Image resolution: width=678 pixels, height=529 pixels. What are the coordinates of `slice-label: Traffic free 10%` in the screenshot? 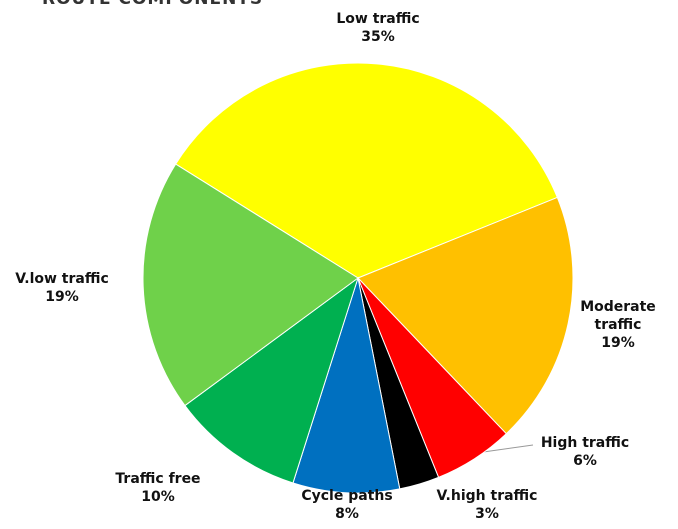 It's located at (158, 488).